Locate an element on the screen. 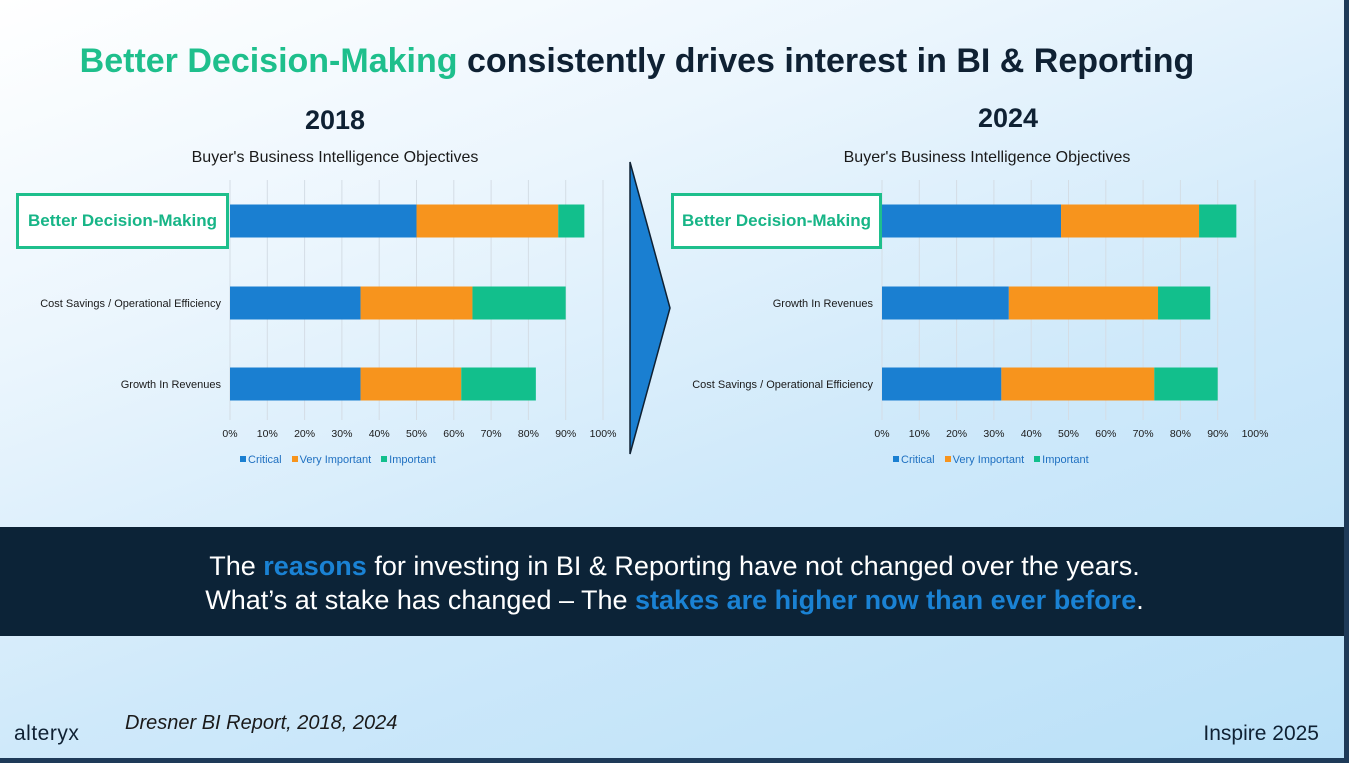  chart-2018-title: Buyer's Business Intelligence Objectives is located at coordinates (335, 157).